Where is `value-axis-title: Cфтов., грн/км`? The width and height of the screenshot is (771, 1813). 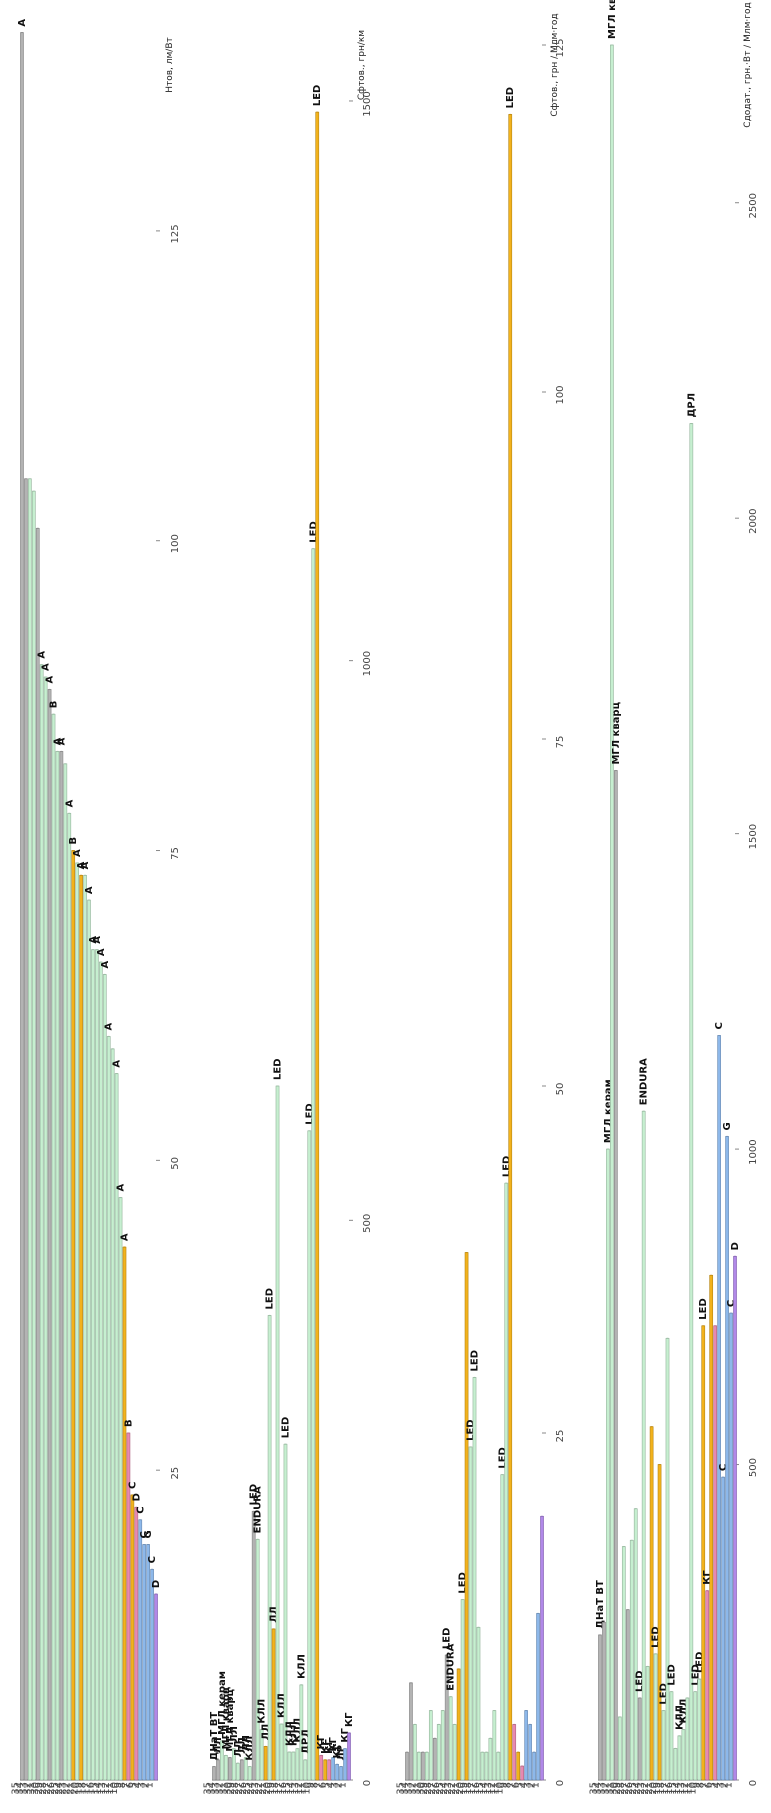
value-axis-title: Cфтов., грн/км is located at coordinates (362, 65).